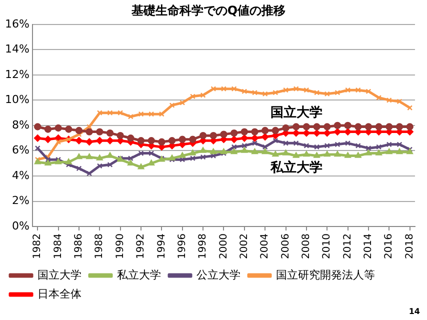 The width and height of the screenshot is (427, 320). What do you see at coordinates (203, 247) in the screenshot?
I see `x-tick-label: 1998` at bounding box center [203, 247].